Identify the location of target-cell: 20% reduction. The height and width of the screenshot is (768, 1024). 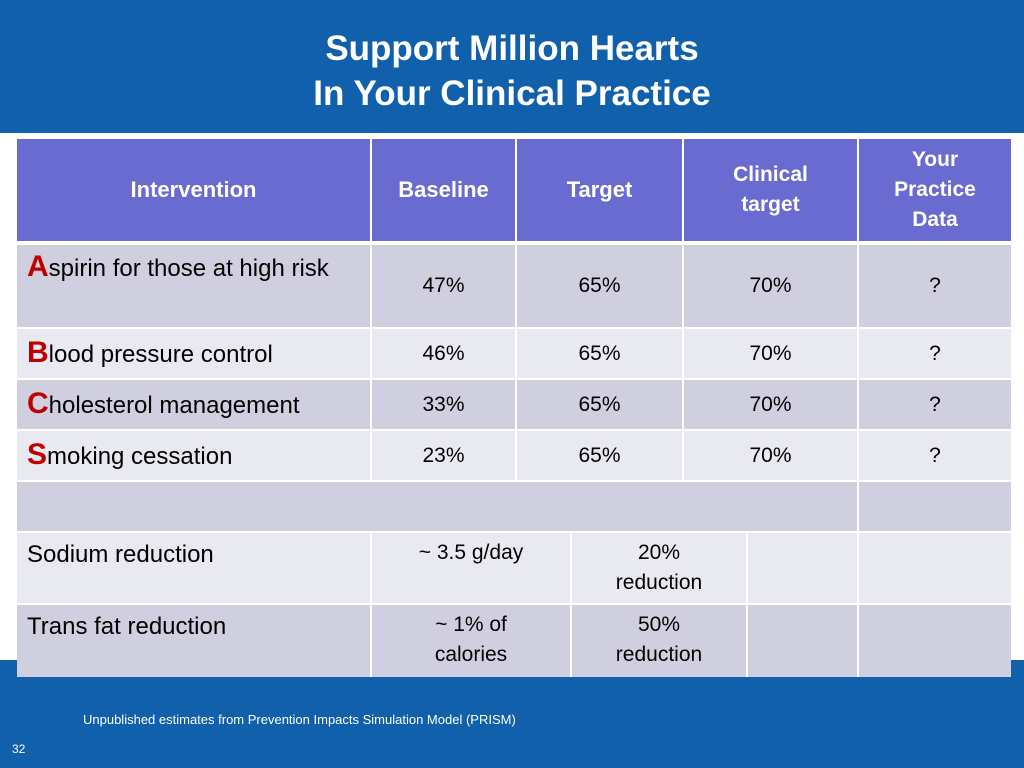
(659, 568).